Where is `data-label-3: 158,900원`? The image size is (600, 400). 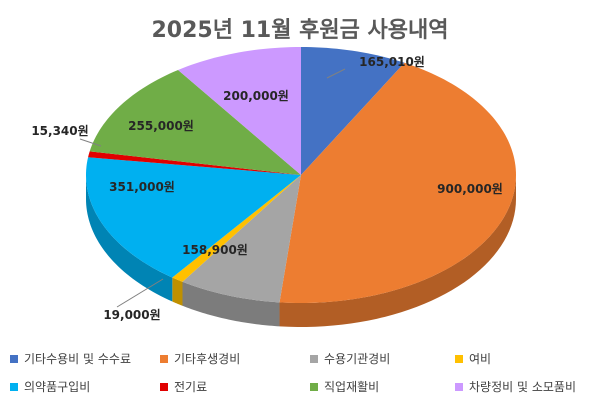 data-label-3: 158,900원 is located at coordinates (215, 250).